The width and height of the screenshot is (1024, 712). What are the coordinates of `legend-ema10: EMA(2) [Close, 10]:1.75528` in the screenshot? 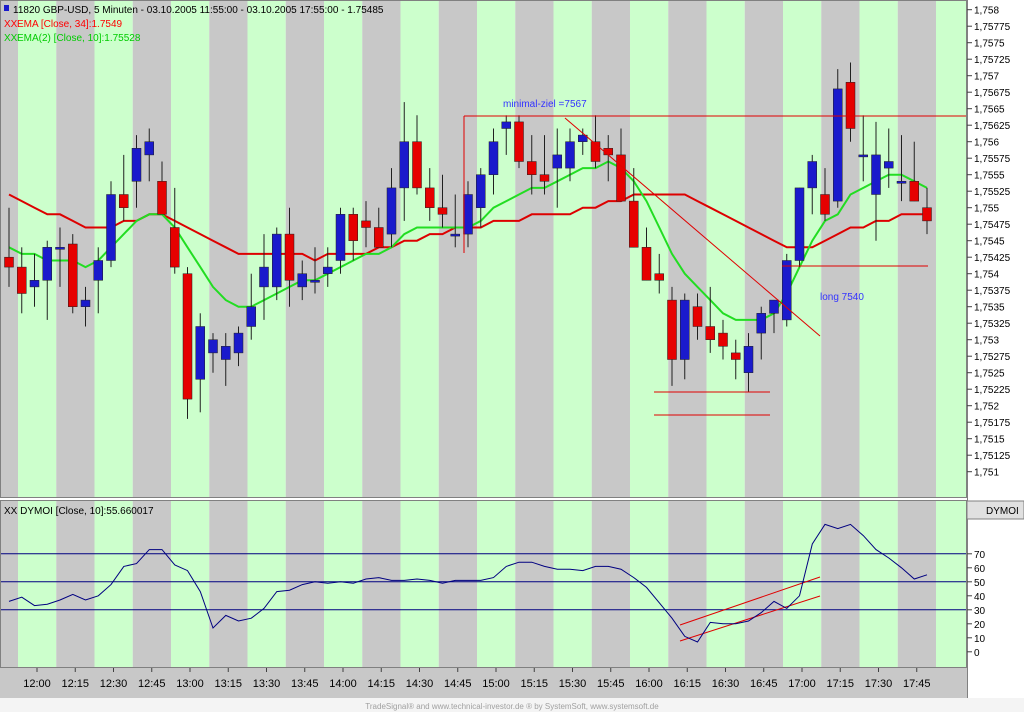 It's located at (79, 38).